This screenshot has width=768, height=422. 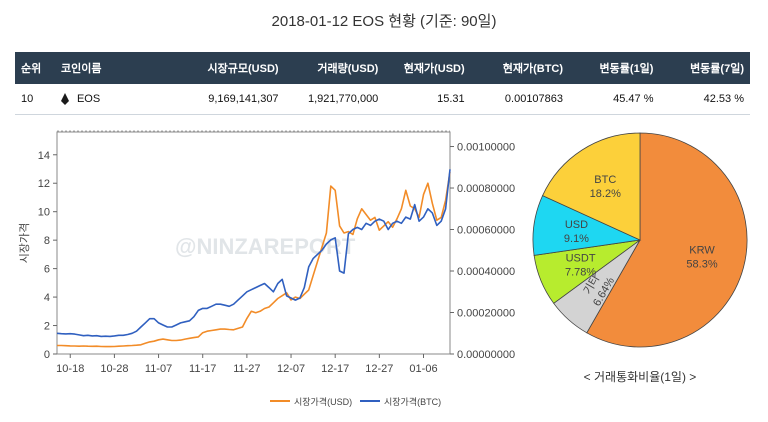 What do you see at coordinates (486, 189) in the screenshot?
I see `y-right-tick-label: 0.00080000` at bounding box center [486, 189].